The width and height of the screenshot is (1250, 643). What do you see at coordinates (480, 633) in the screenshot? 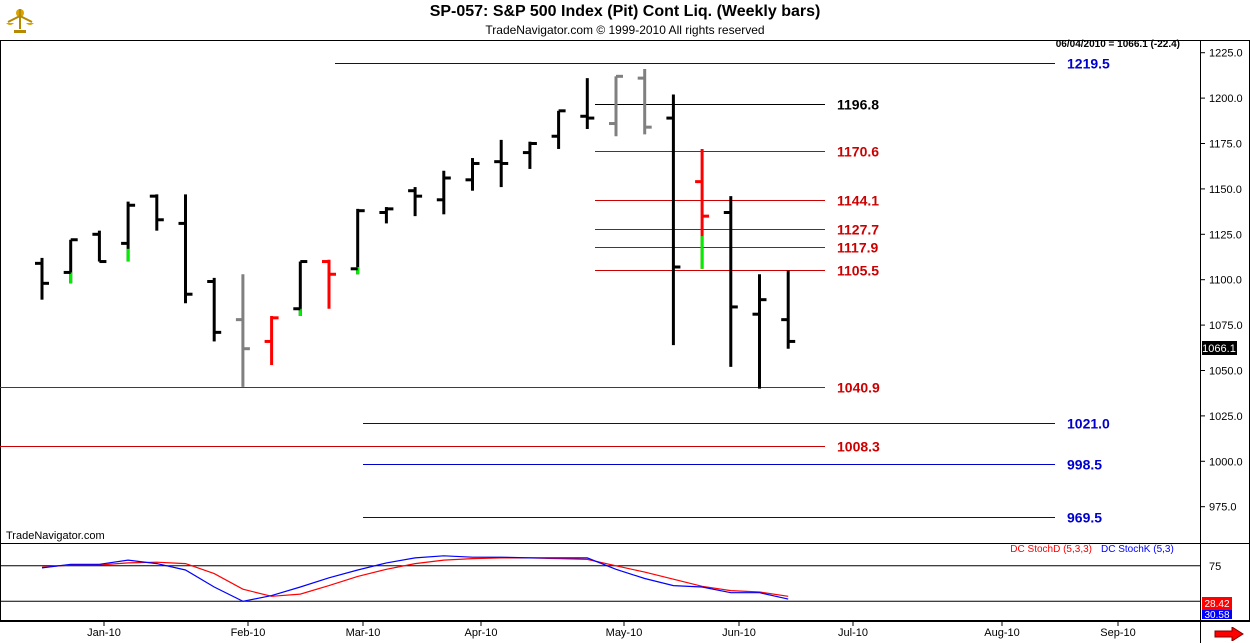
I see `time-tick-label: Apr-10` at bounding box center [480, 633].